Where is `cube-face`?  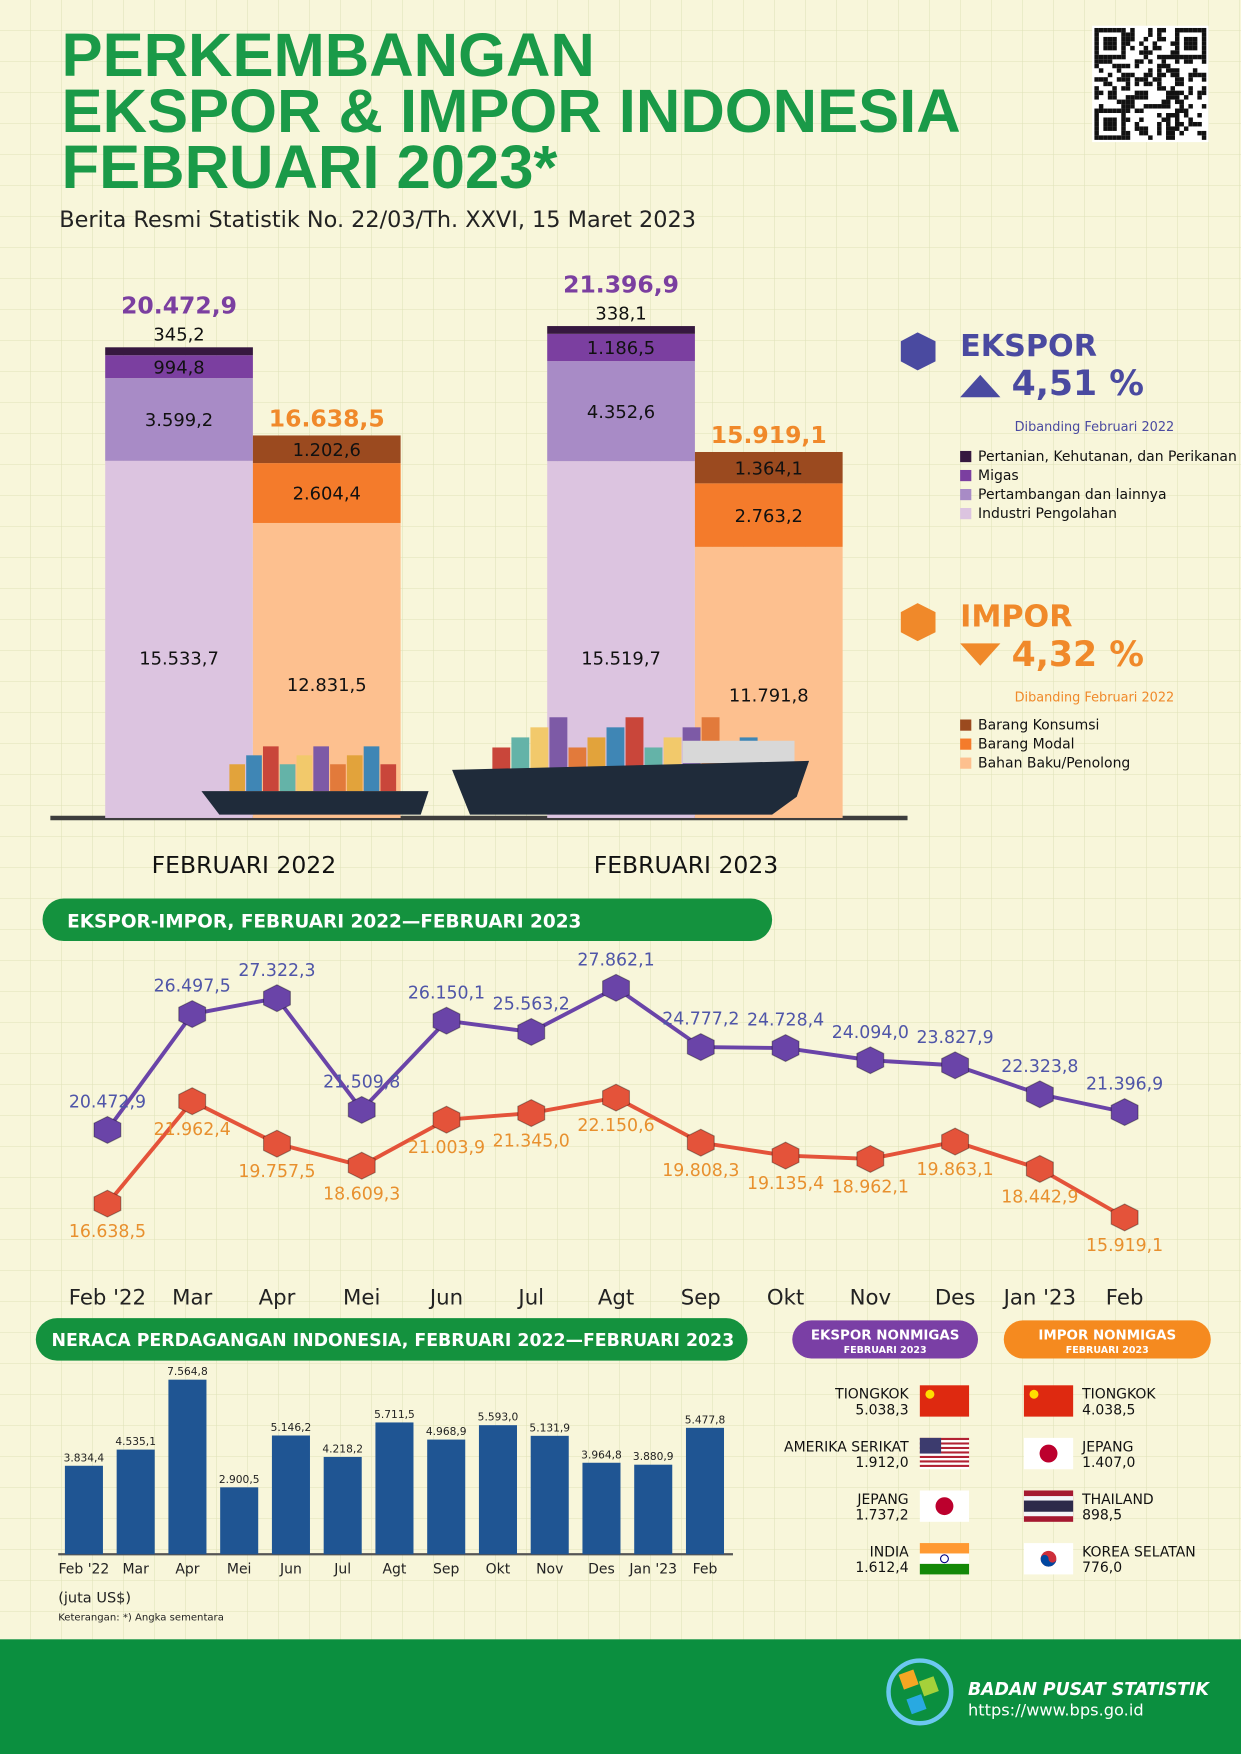 cube-face is located at coordinates (918, 622).